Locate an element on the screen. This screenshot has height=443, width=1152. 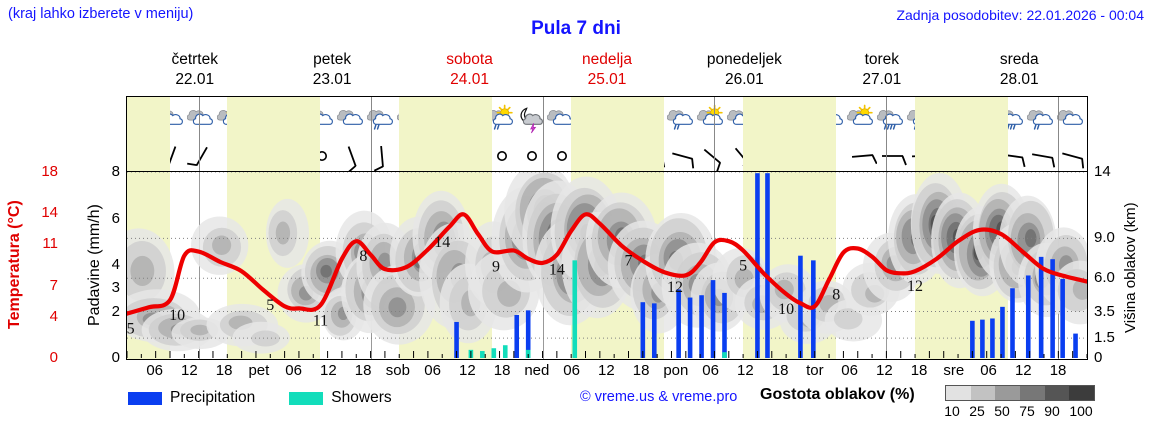
day-date: 25.01 is located at coordinates (607, 79).